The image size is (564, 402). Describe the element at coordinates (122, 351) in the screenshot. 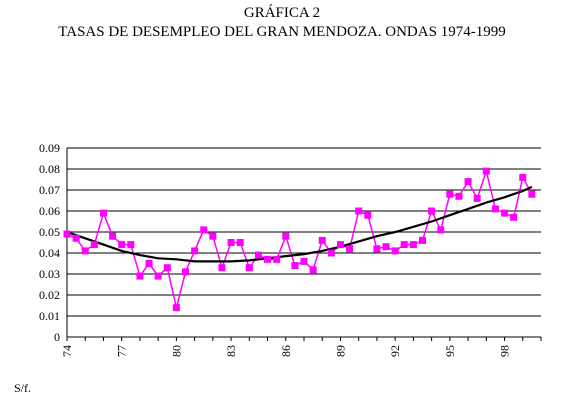

I see `x-tick-label: 77` at that location.